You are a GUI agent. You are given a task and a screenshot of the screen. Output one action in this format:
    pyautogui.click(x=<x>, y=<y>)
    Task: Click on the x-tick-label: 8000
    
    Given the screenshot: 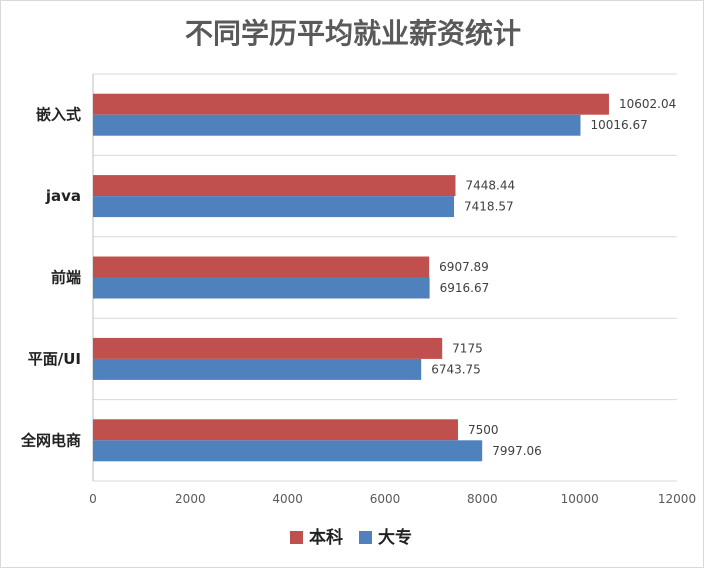 What is the action you would take?
    pyautogui.click(x=482, y=499)
    